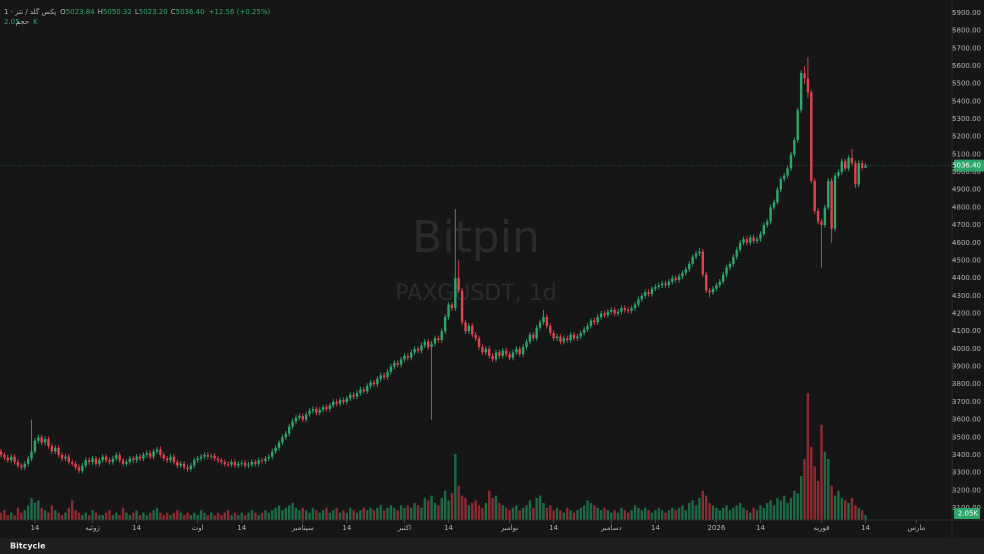  What do you see at coordinates (190, 12) in the screenshot?
I see `close: 5036.40` at bounding box center [190, 12].